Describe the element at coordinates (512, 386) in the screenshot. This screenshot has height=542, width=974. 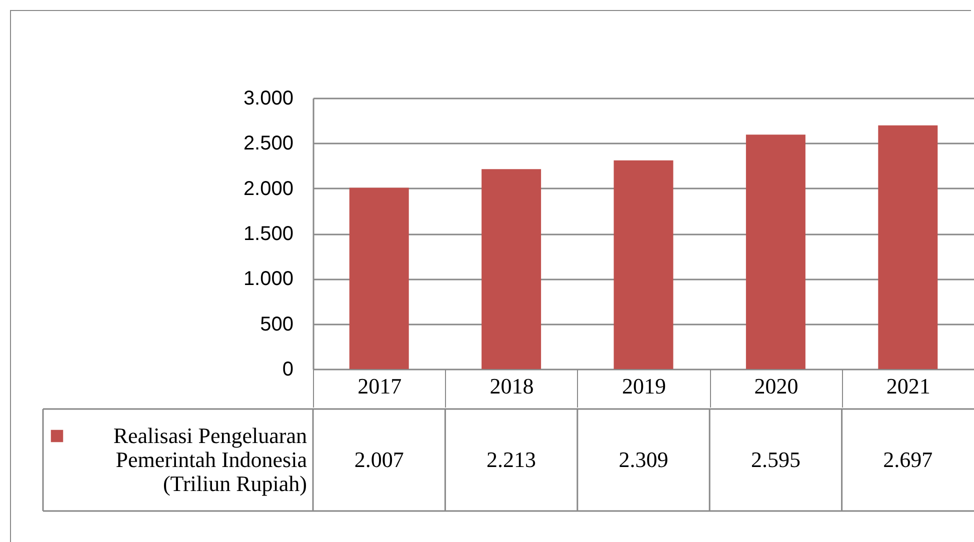
I see `x-tick-label: 2018` at that location.